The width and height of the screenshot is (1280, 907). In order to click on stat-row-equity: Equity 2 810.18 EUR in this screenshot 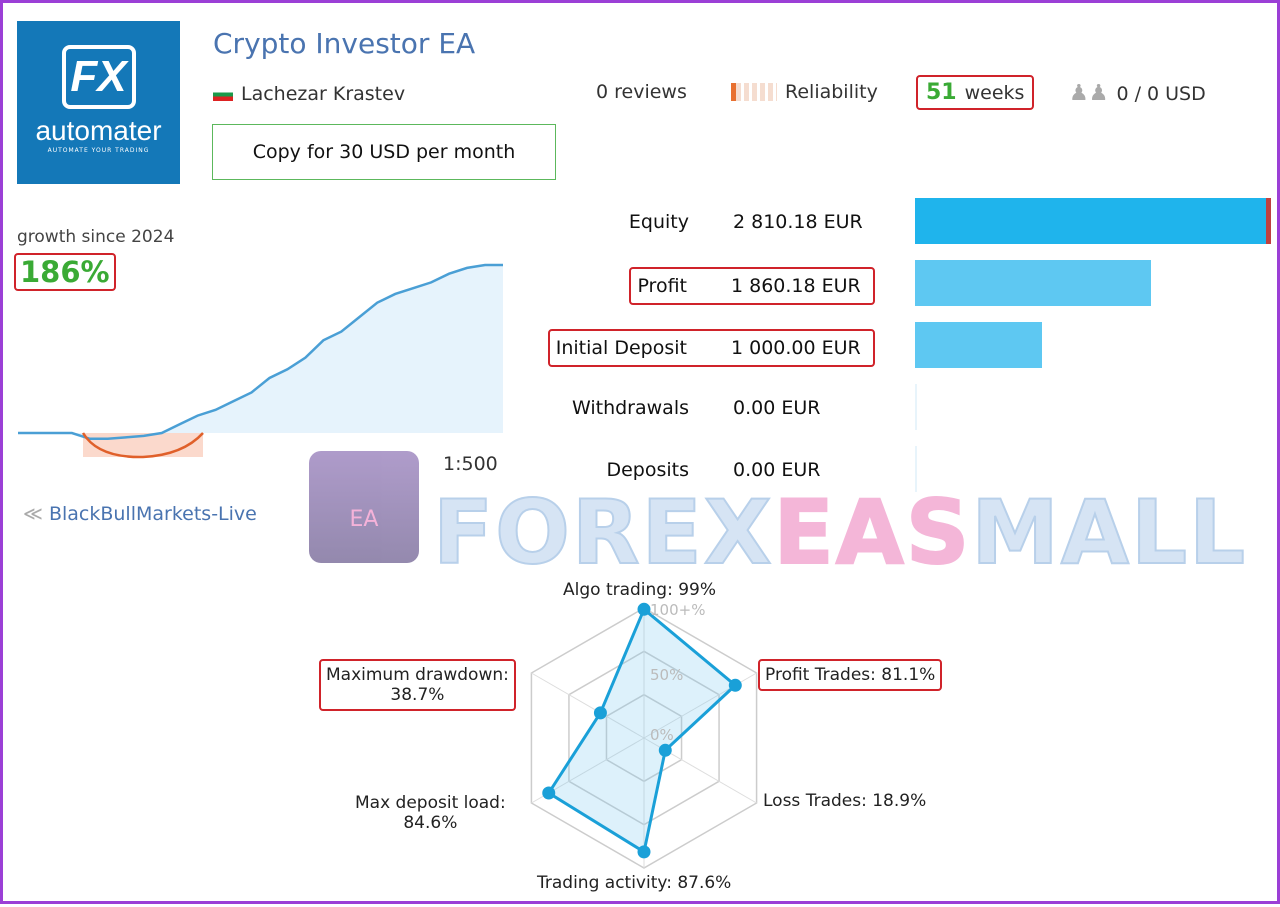, I will do `click(749, 222)`.